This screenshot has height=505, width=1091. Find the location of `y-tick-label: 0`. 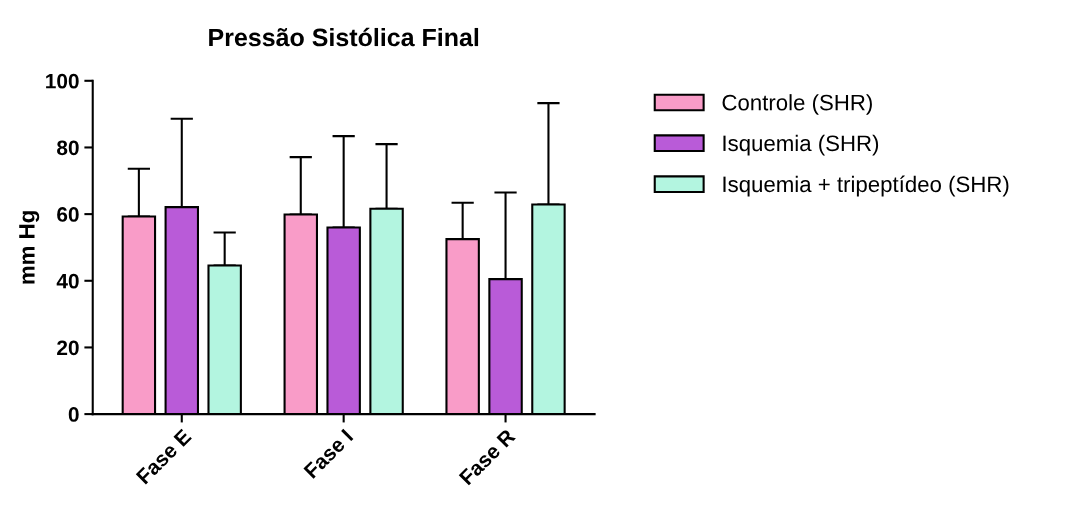

y-tick-label: 0 is located at coordinates (73, 414).